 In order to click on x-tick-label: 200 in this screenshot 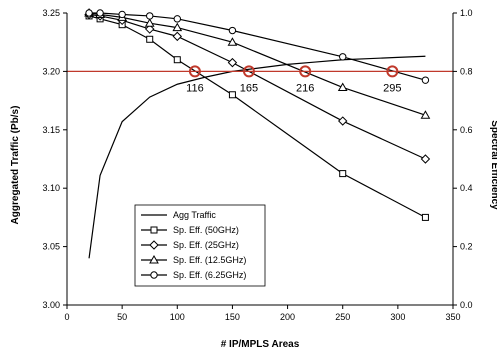, I will do `click(287, 317)`.